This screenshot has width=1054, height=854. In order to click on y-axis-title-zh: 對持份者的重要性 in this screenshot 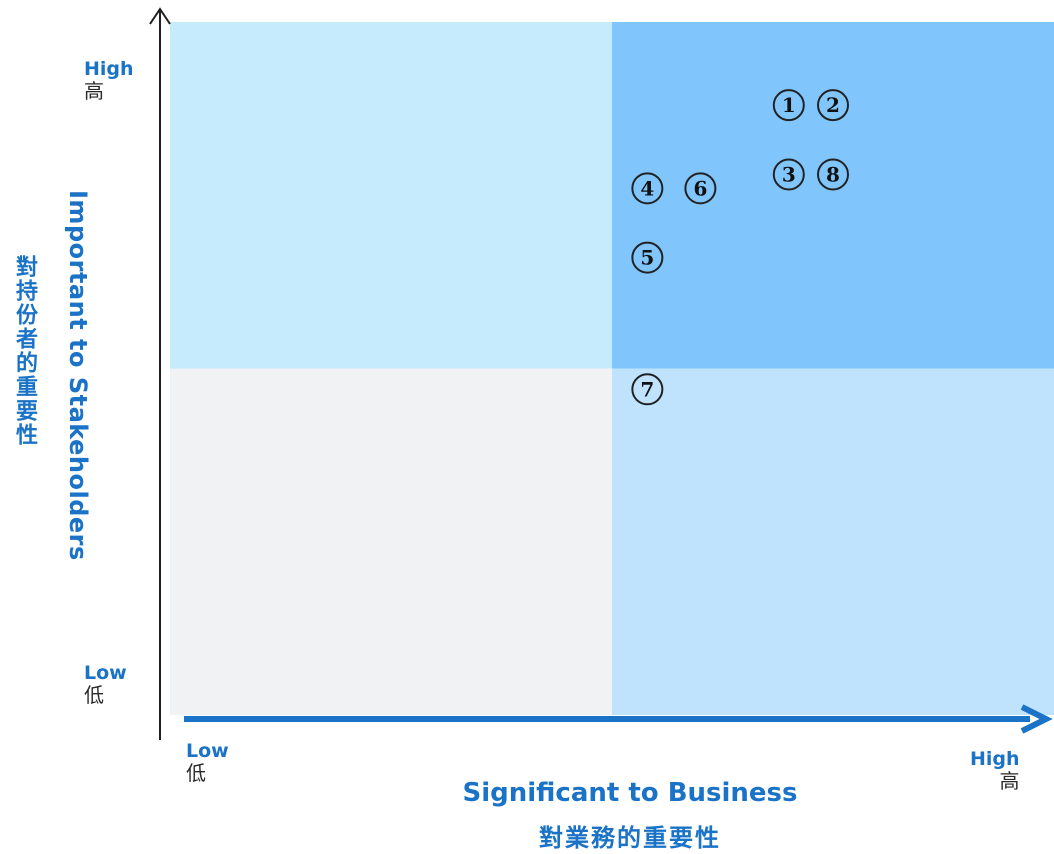, I will do `click(24, 351)`.